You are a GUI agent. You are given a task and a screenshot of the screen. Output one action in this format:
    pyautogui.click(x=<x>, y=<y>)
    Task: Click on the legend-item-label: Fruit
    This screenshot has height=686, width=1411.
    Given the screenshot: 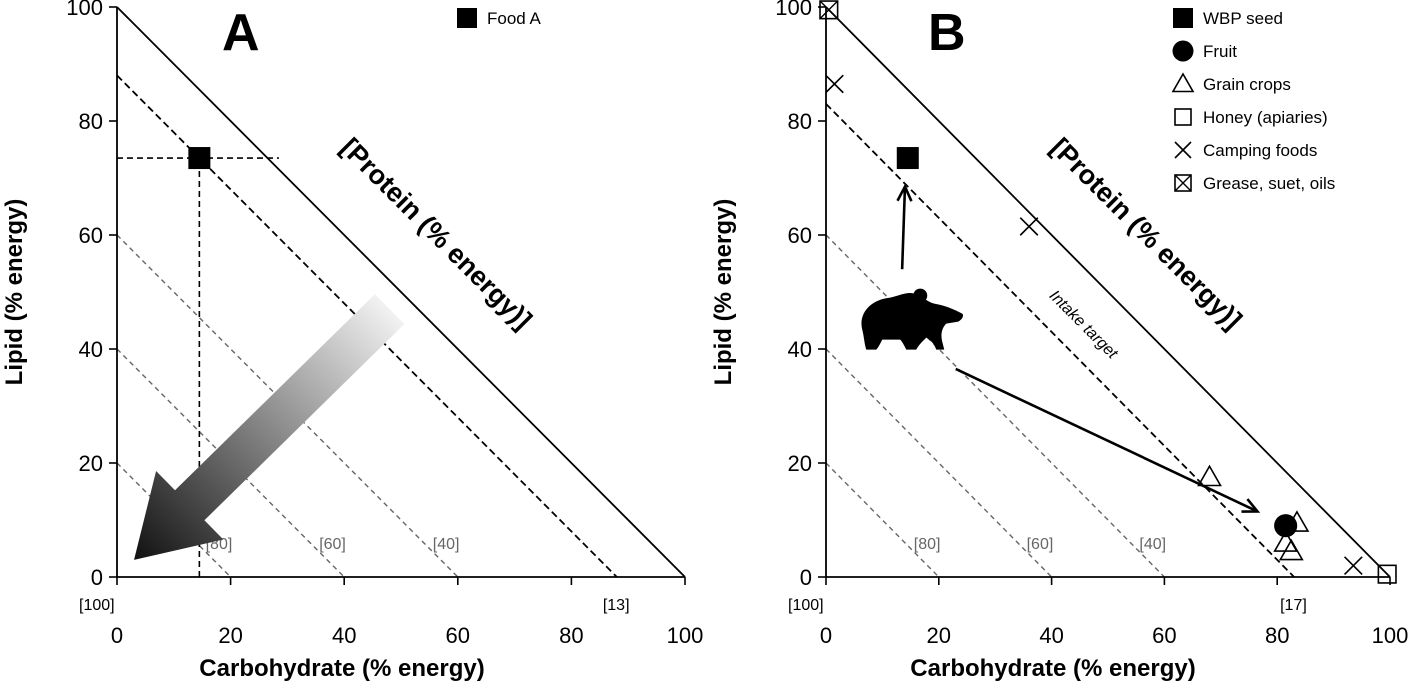 What is the action you would take?
    pyautogui.click(x=1220, y=51)
    